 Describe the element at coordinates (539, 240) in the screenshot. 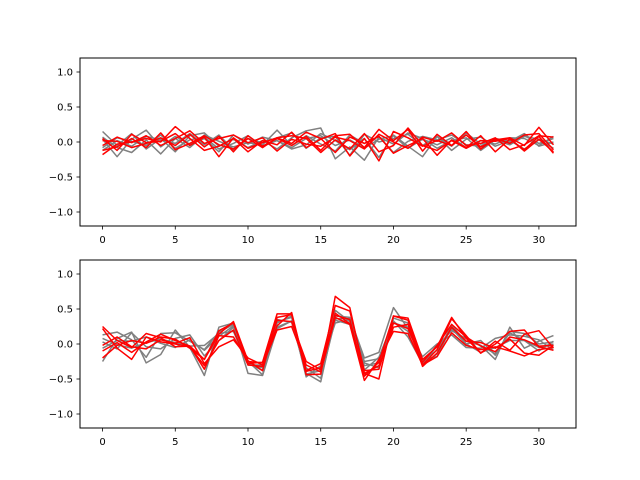

I see `top-x-tick-label: 30` at that location.